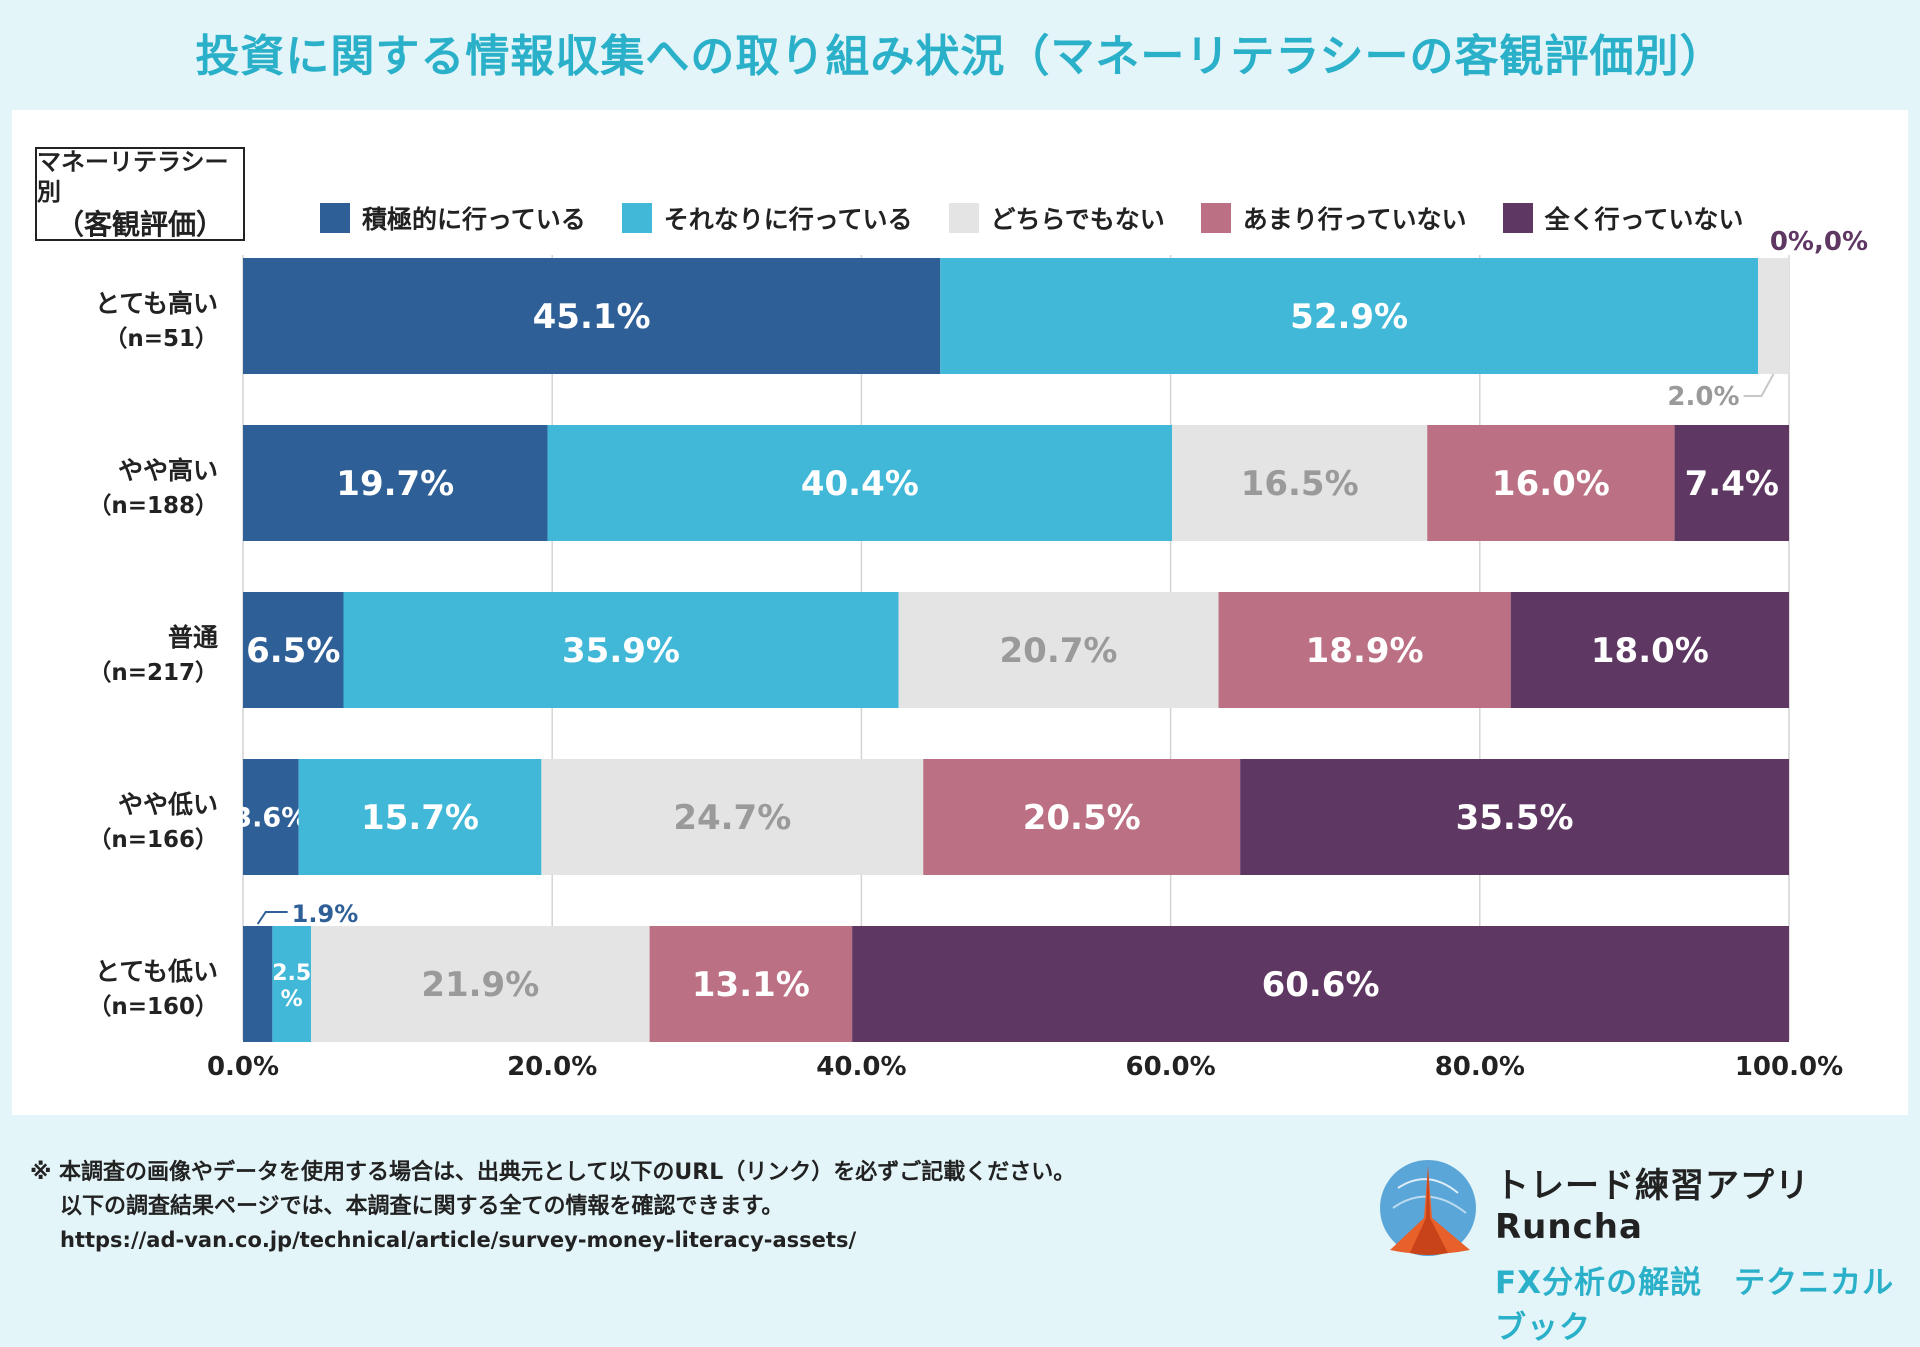  Describe the element at coordinates (292, 999) in the screenshot. I see `data-label: %` at that location.